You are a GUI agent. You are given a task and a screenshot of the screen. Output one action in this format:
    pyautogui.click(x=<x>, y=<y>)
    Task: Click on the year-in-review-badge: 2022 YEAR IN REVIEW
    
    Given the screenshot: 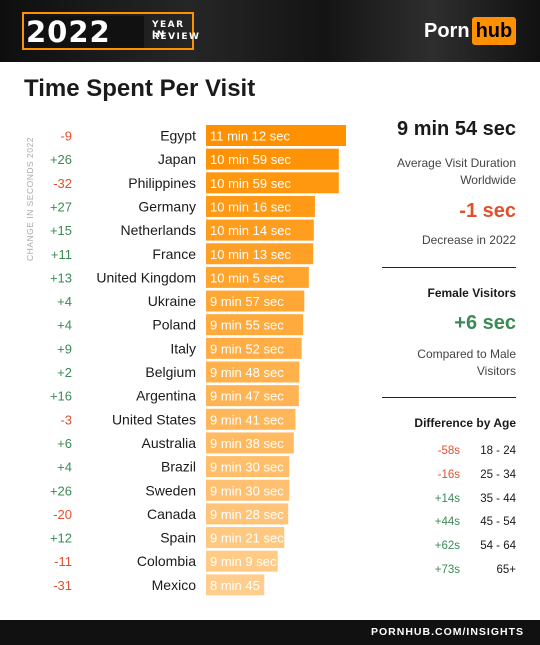 What is the action you would take?
    pyautogui.click(x=110, y=31)
    